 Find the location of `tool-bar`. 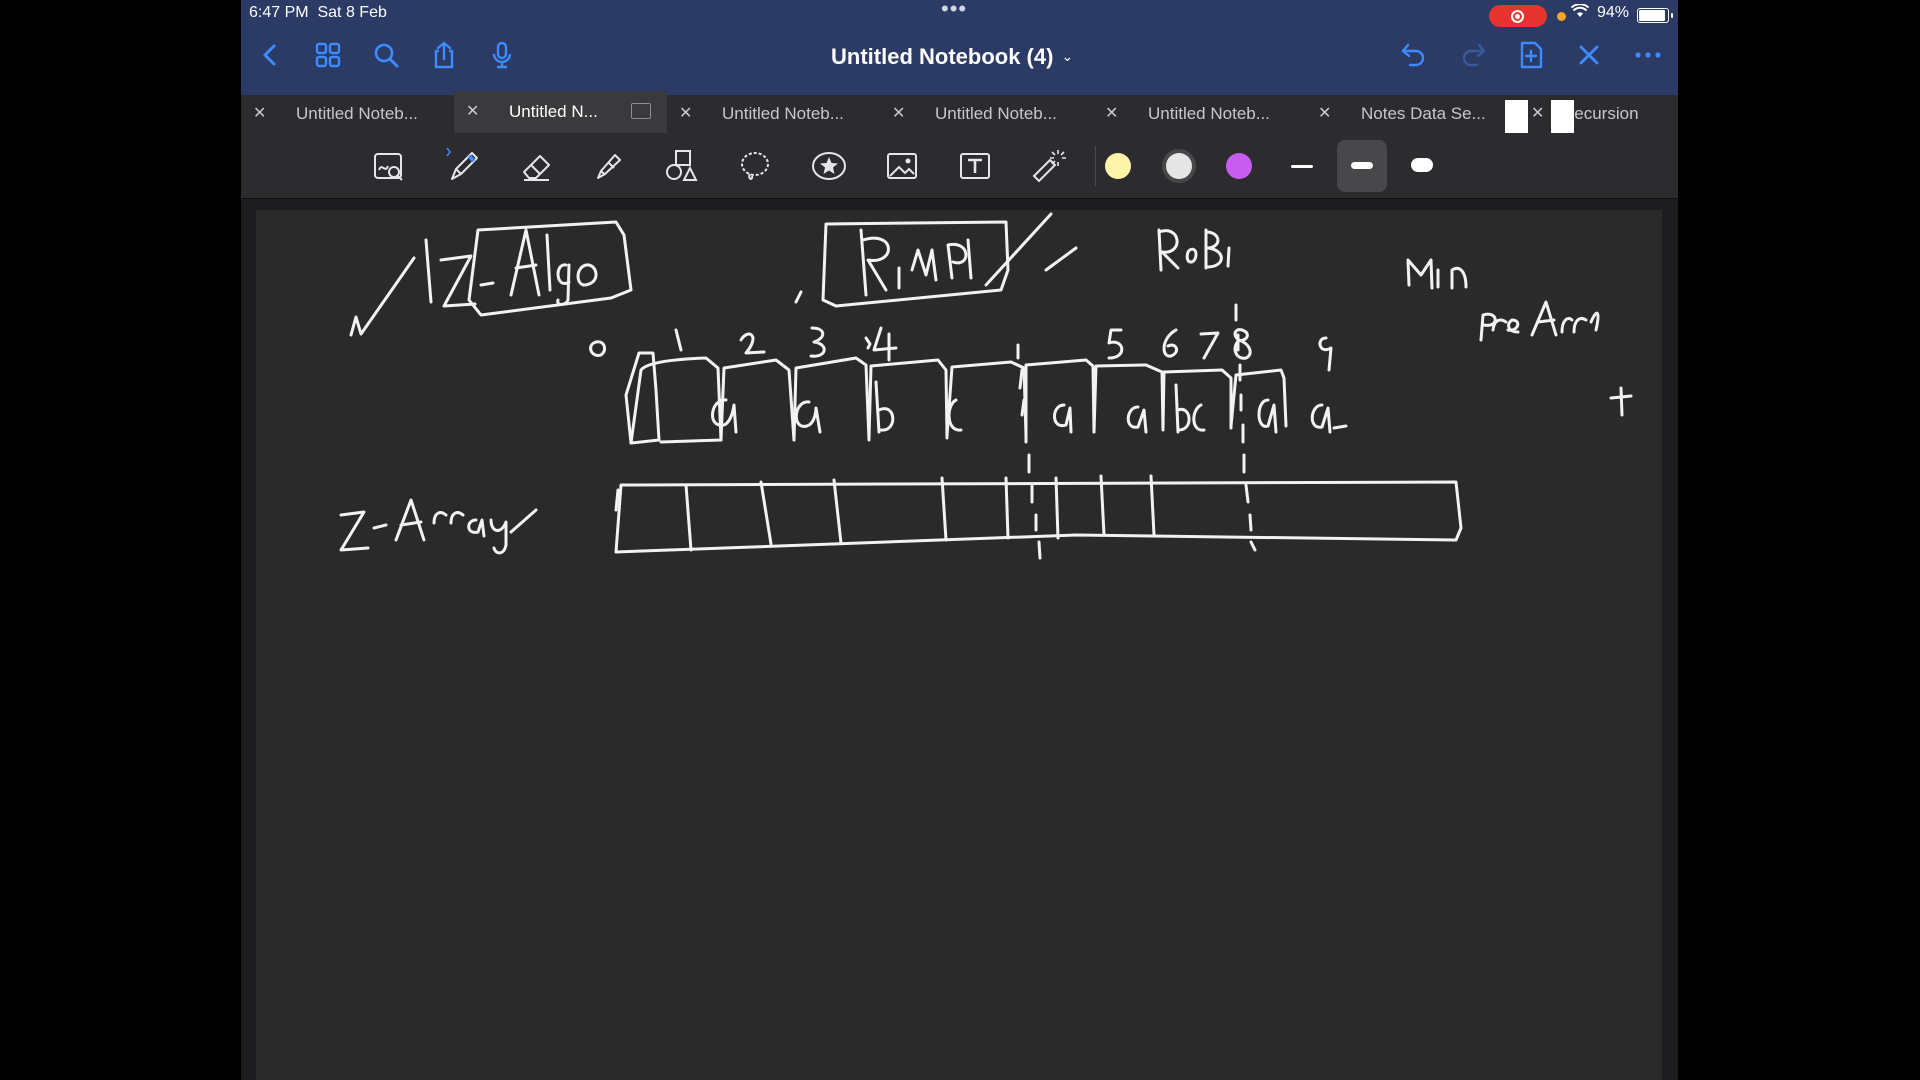

tool-bar is located at coordinates (959, 166).